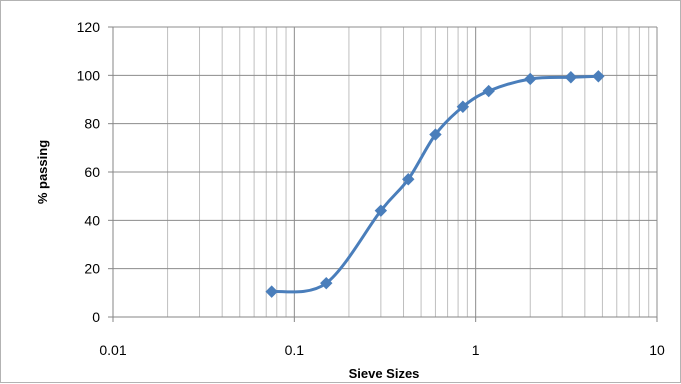  I want to click on x-tick-label: 1, so click(476, 350).